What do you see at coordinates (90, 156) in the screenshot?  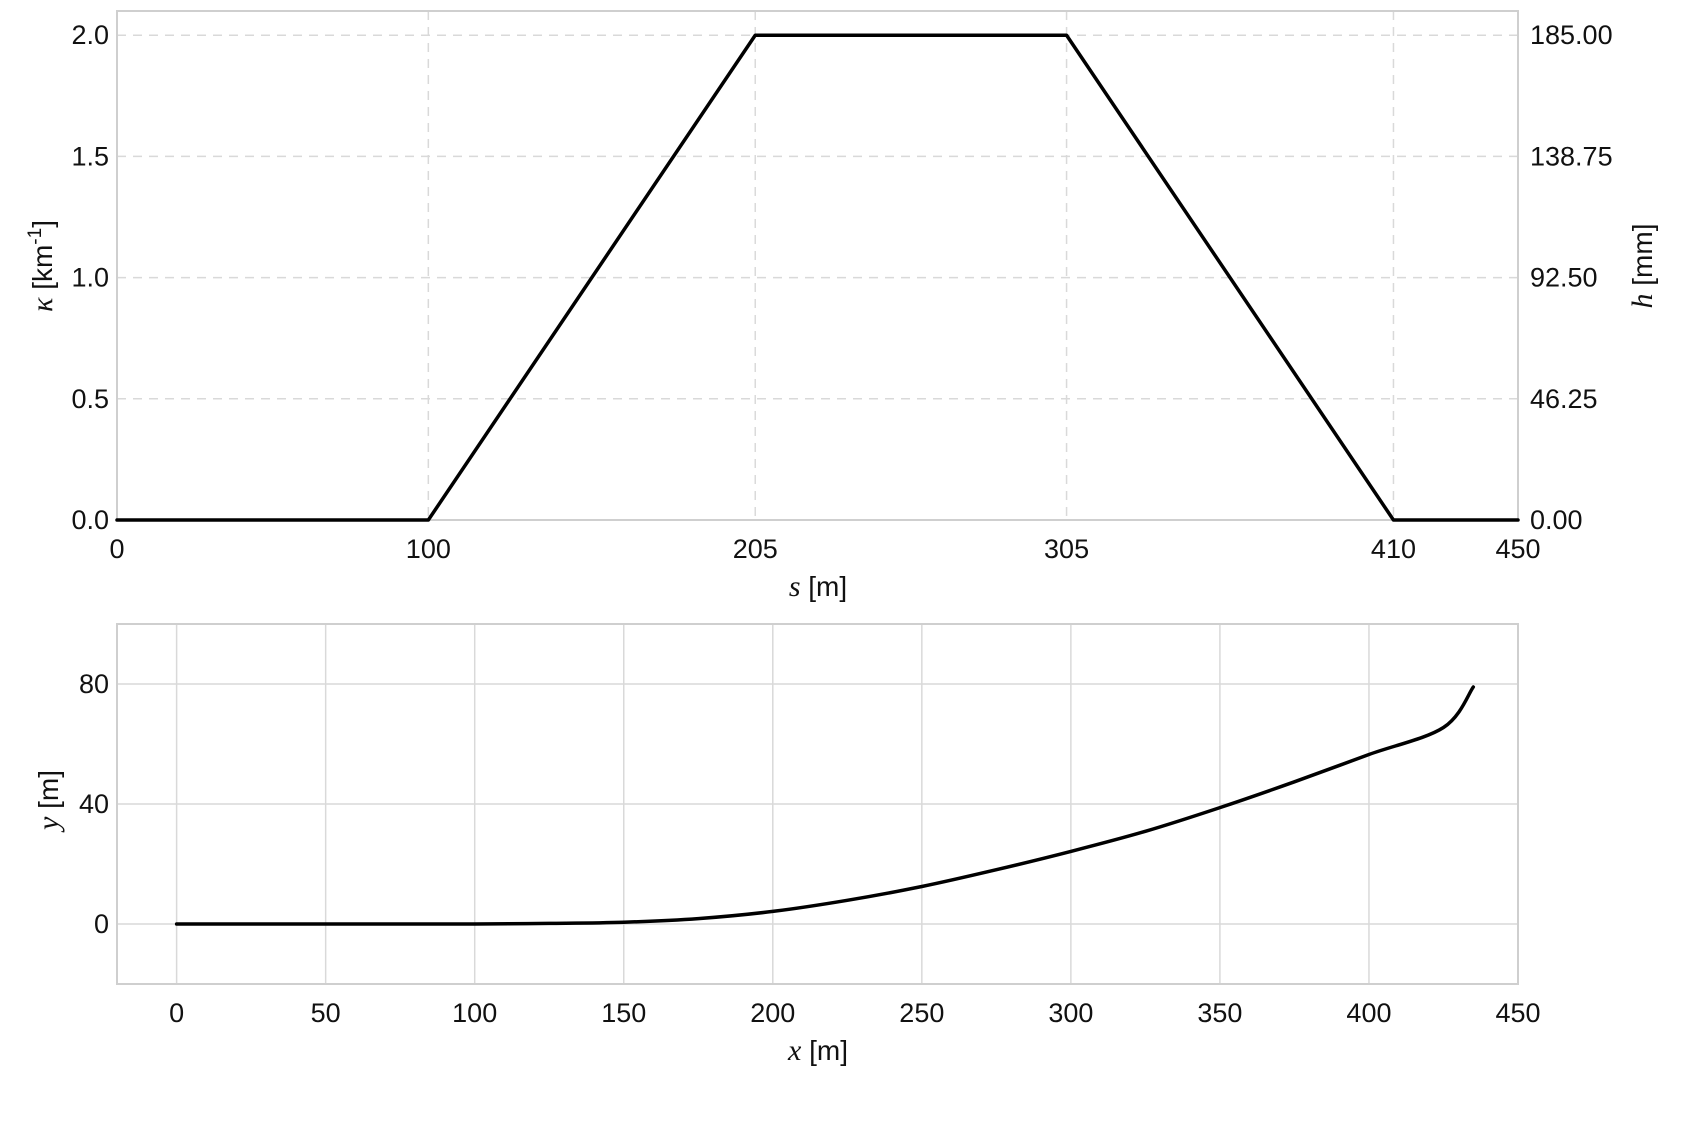 I see `top-y-tick-label: 1.5` at bounding box center [90, 156].